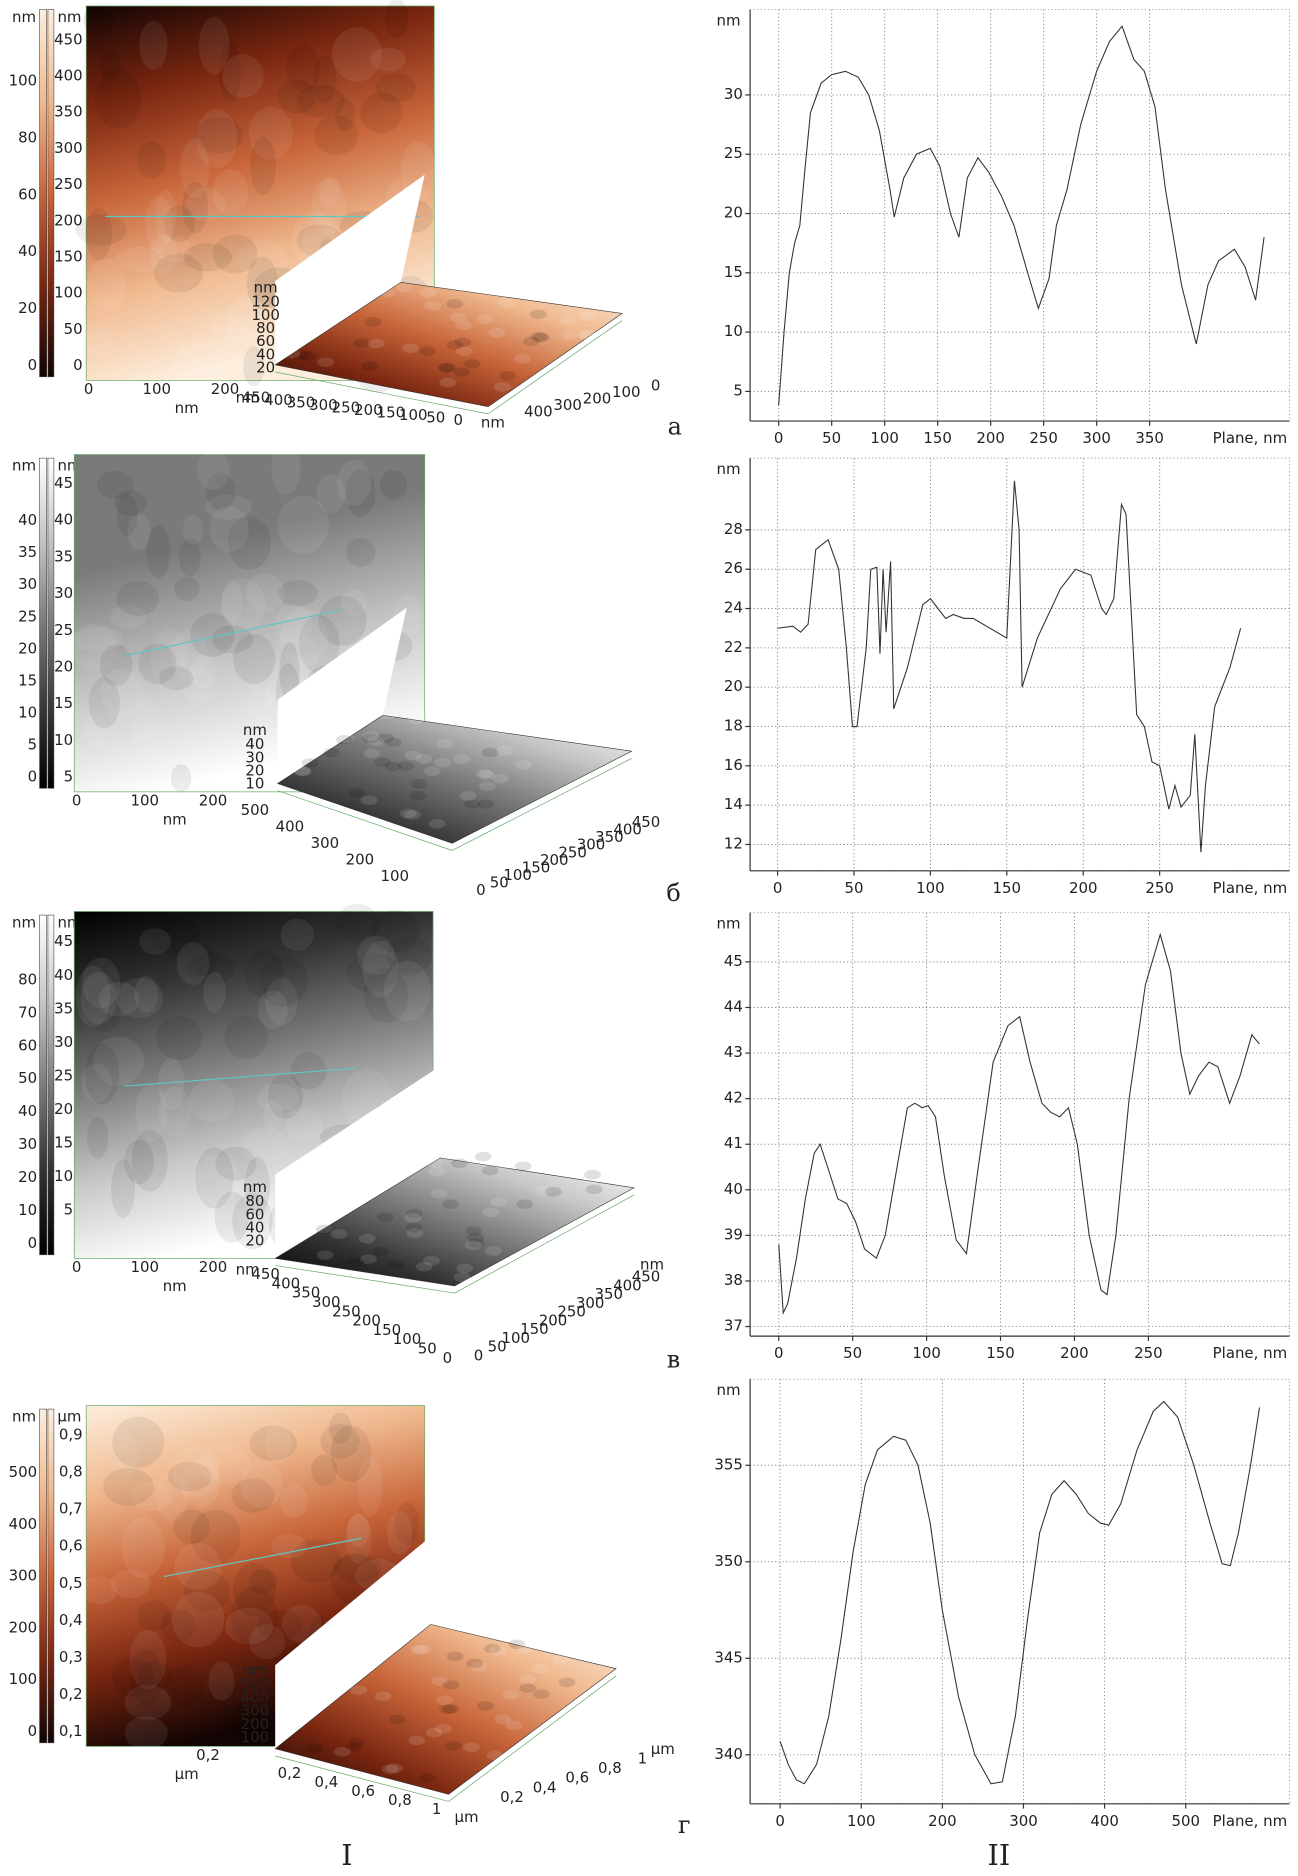 The image size is (1298, 1876). What do you see at coordinates (1020, 1124) in the screenshot?
I see `plot-area` at bounding box center [1020, 1124].